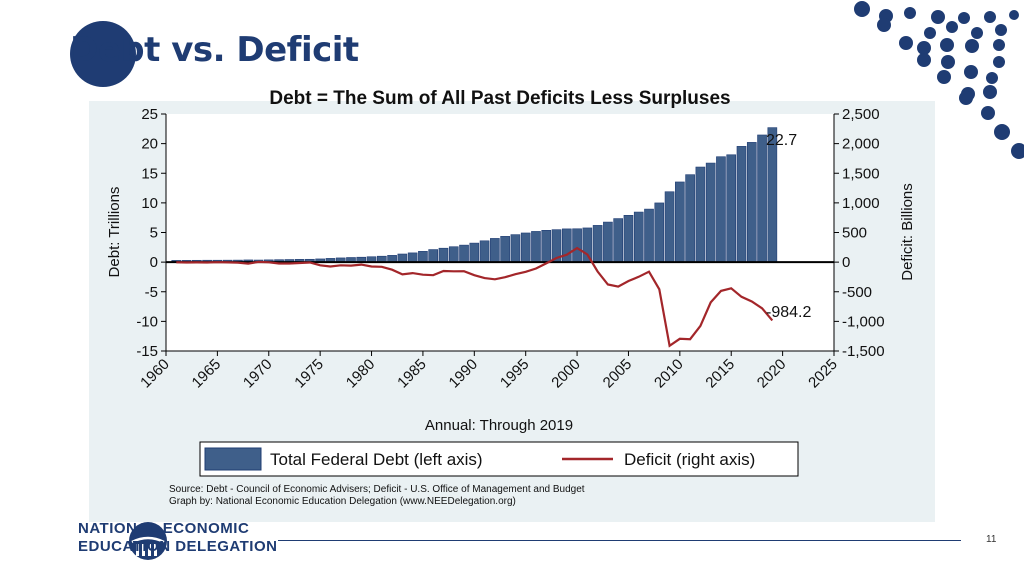 The height and width of the screenshot is (576, 1024). I want to click on left-tick-label: 10, so click(149, 203).